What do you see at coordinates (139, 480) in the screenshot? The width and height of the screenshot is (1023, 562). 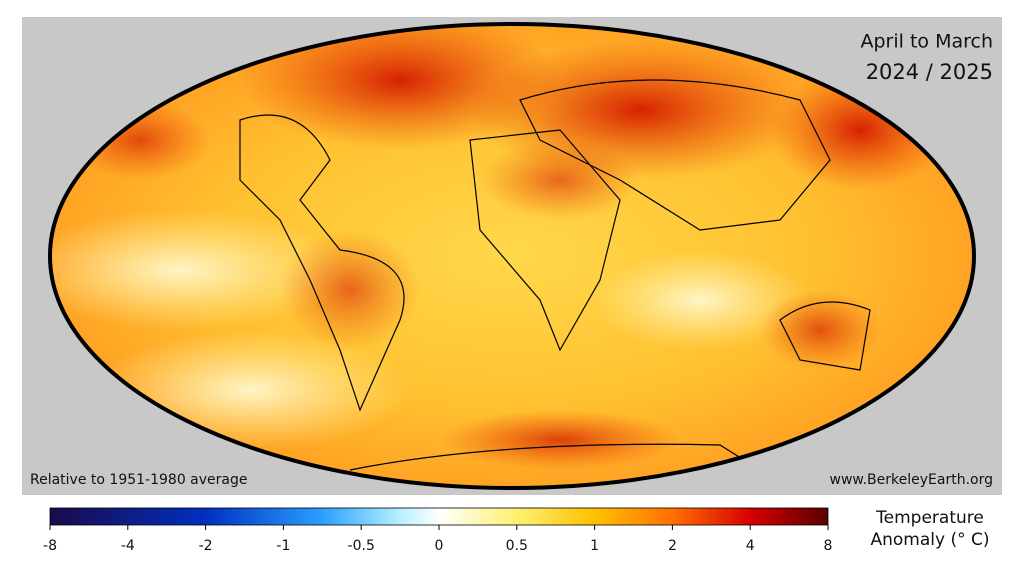 I see `baseline-note: Relative to 1951-1980 average` at bounding box center [139, 480].